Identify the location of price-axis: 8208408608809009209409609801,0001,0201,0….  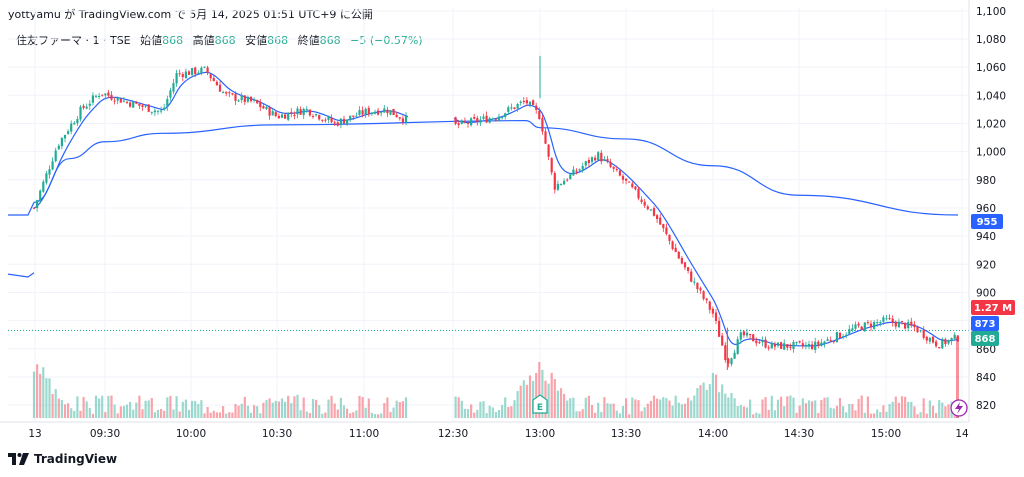
(991, 209).